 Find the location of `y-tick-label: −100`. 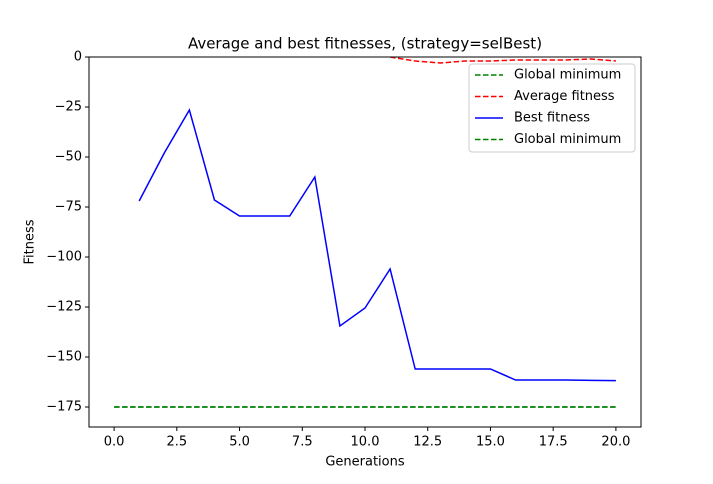

y-tick-label: −100 is located at coordinates (64, 257).